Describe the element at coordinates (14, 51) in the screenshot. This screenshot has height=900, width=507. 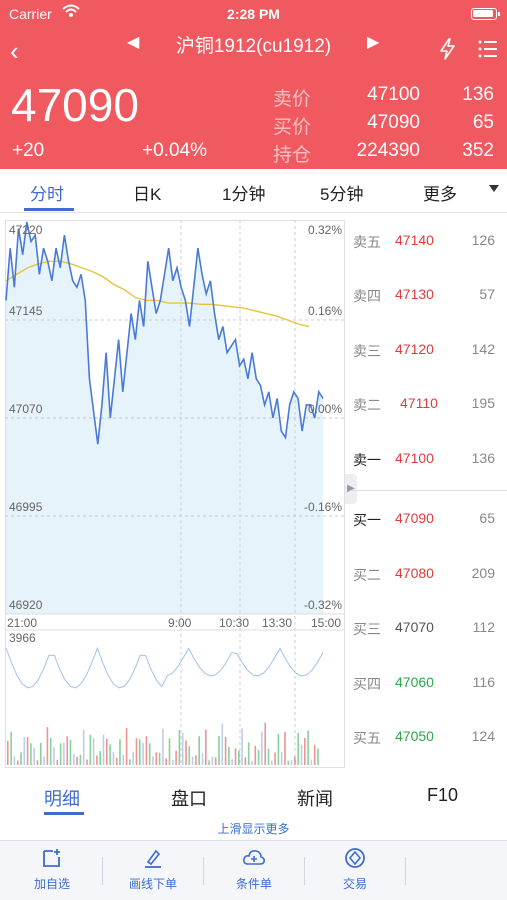
I see `back-button: ‹` at that location.